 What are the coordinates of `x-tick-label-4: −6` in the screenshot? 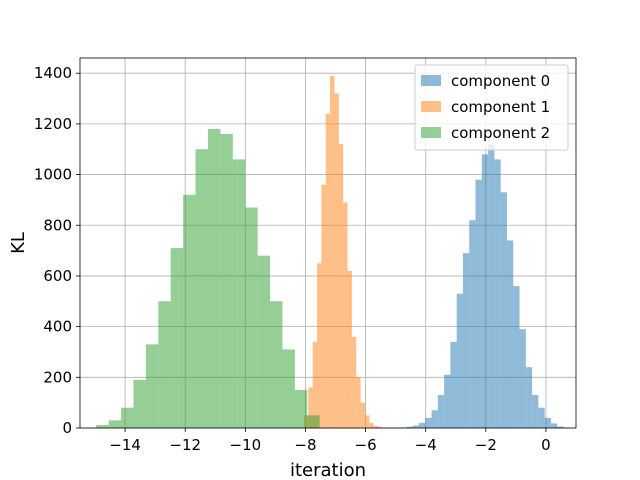 It's located at (366, 445).